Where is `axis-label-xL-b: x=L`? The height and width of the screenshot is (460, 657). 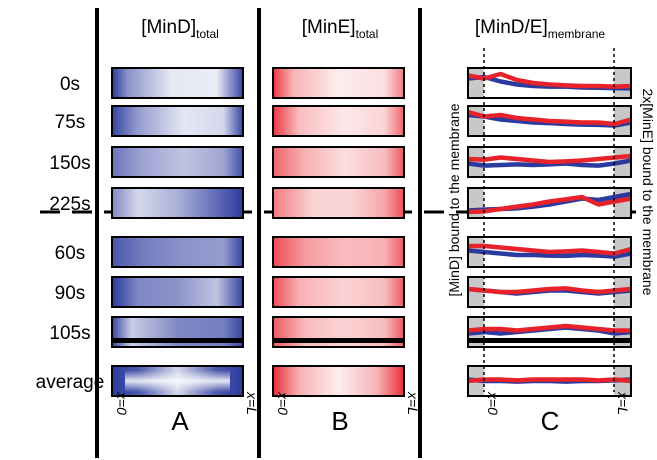
axis-label-xL-b: x=L is located at coordinates (413, 403).